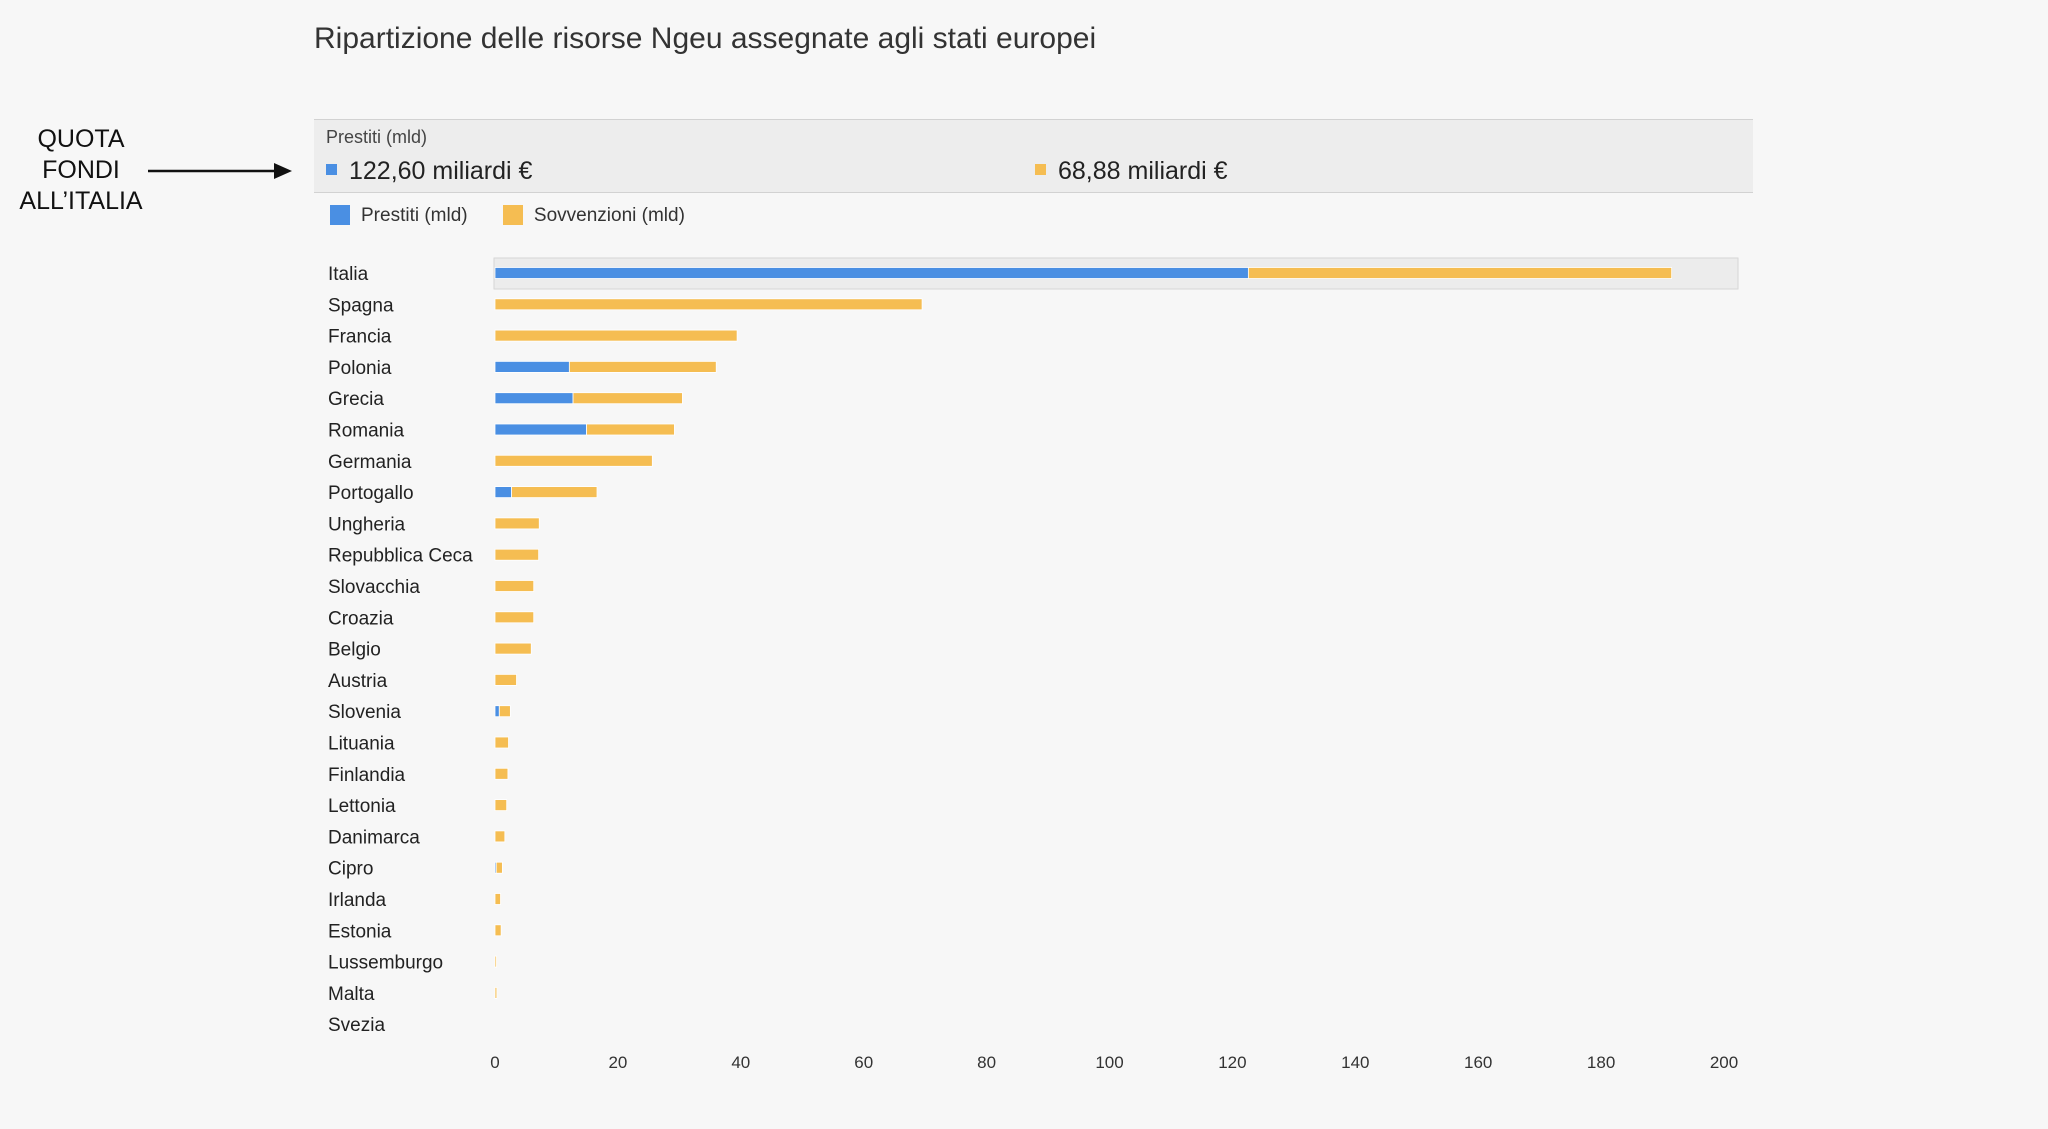 The height and width of the screenshot is (1129, 2048). What do you see at coordinates (441, 171) in the screenshot?
I see `tooltip-prestiti-value: 122,60 miliardi €` at bounding box center [441, 171].